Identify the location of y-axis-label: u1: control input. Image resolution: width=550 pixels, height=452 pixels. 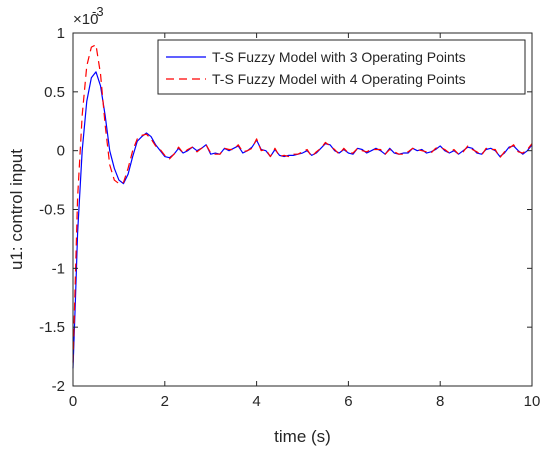
(16, 209).